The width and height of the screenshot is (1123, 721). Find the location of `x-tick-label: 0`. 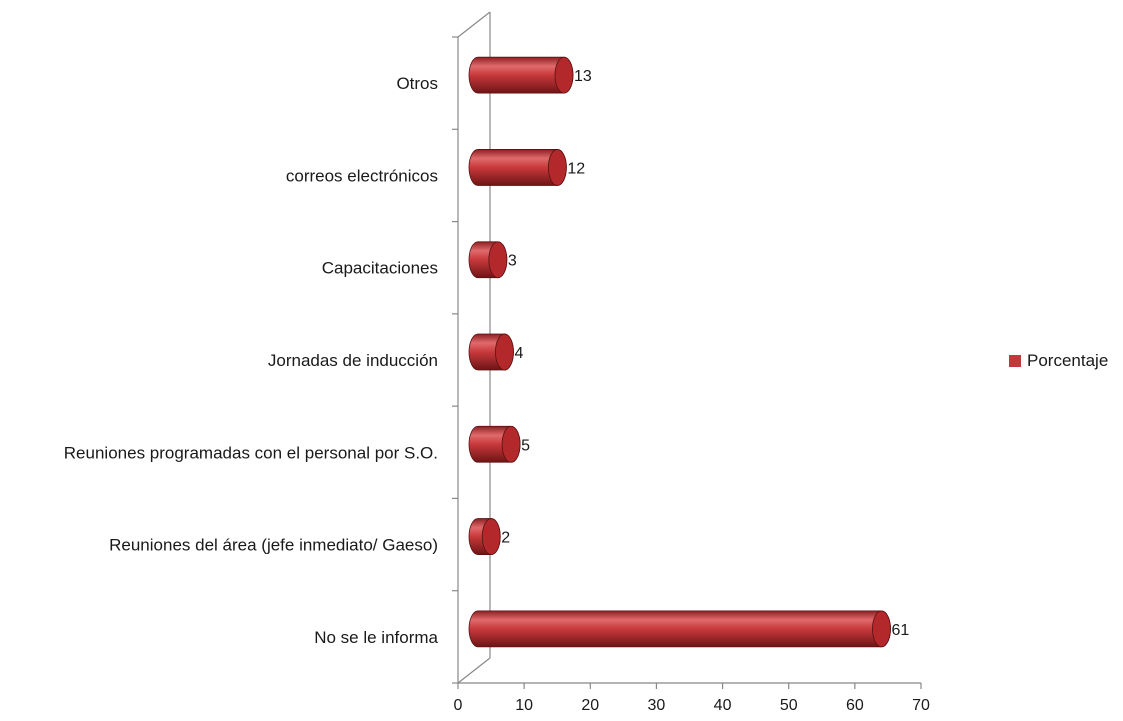

x-tick-label: 0 is located at coordinates (458, 705).